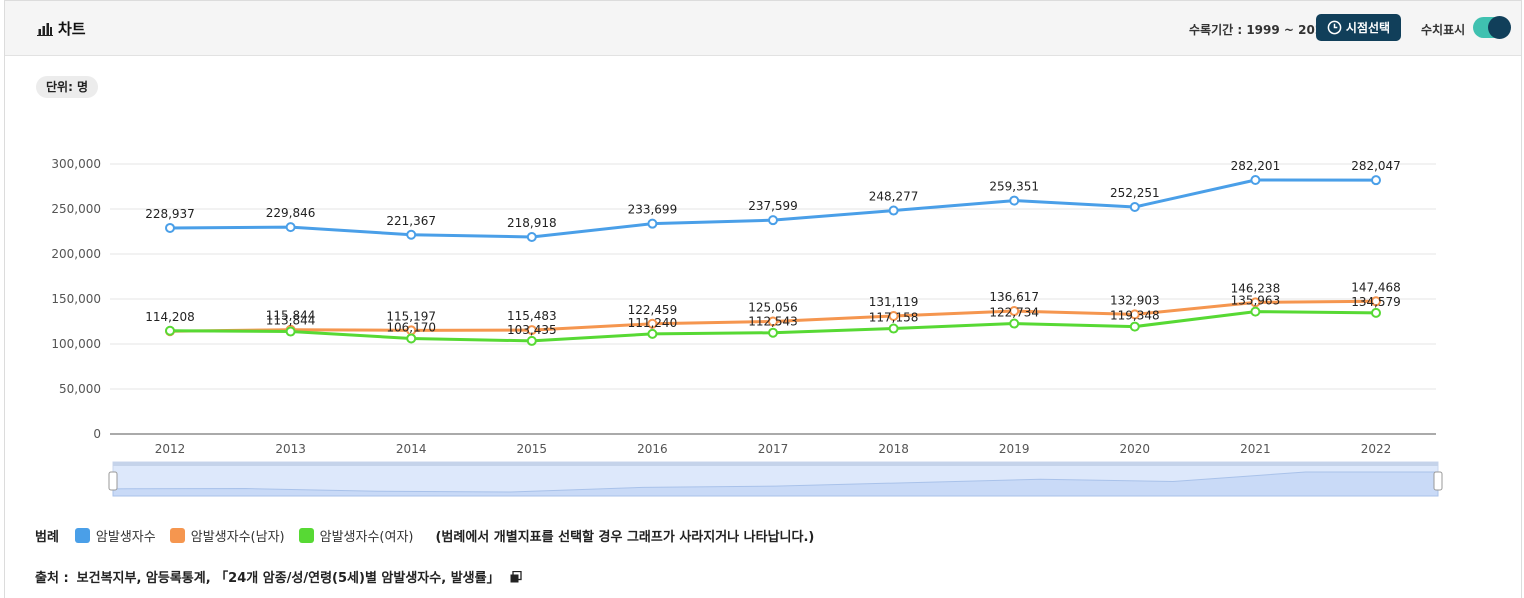 The height and width of the screenshot is (598, 1524). Describe the element at coordinates (775, 464) in the screenshot. I see `navigator-top-bar` at that location.